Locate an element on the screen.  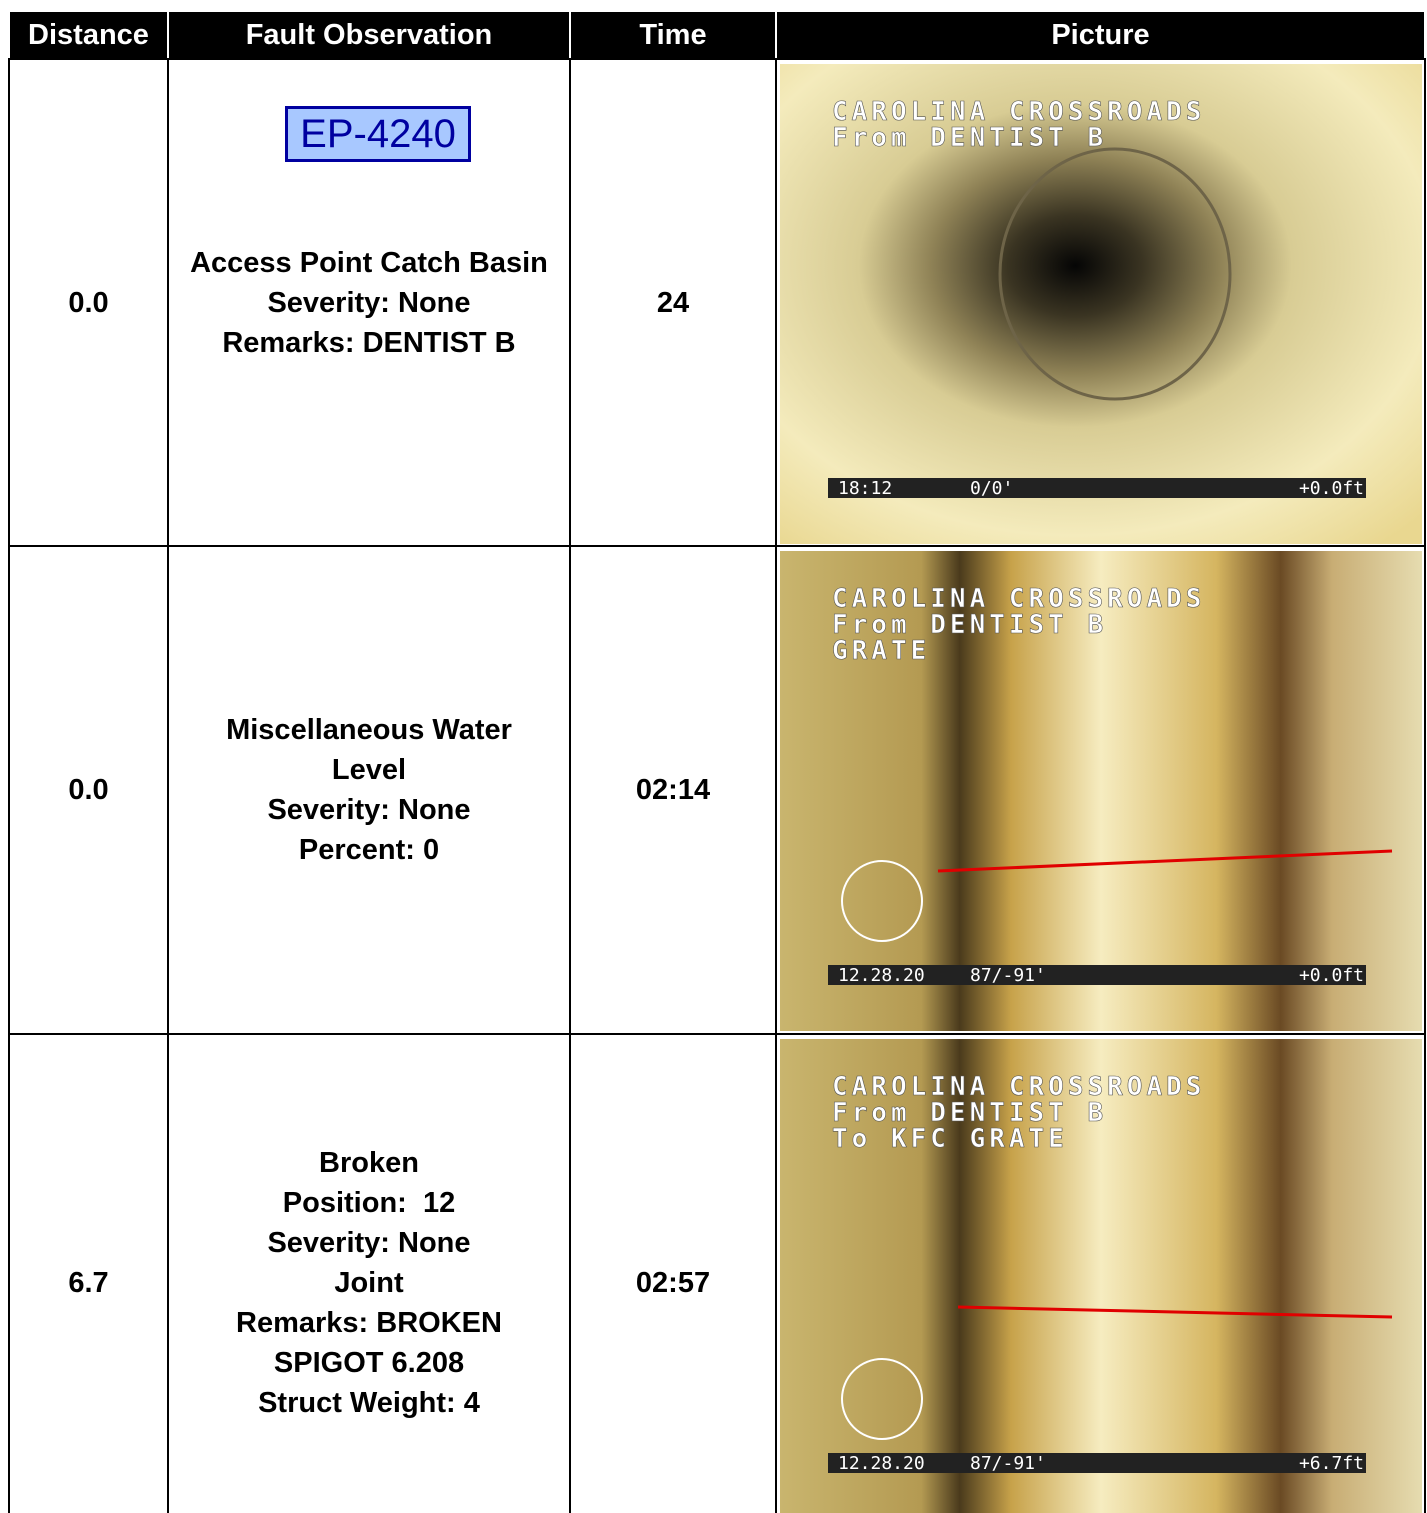
asset-badge: EP-4240 is located at coordinates (378, 134).